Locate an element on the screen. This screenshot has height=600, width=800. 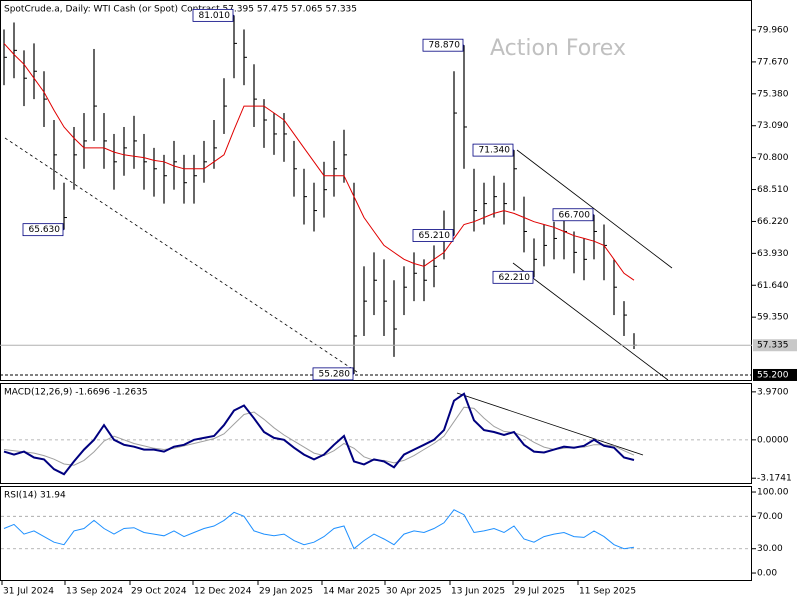
y-tick-label: -3.1741 is located at coordinates (774, 479).